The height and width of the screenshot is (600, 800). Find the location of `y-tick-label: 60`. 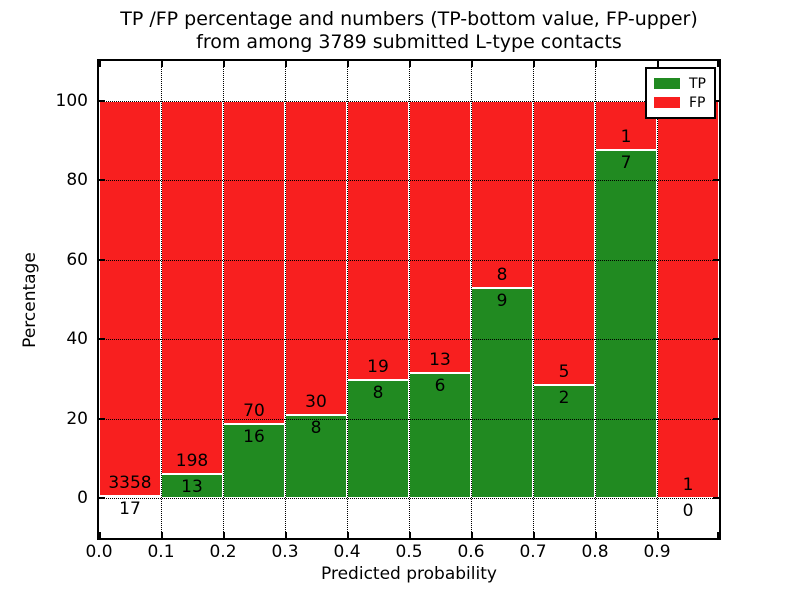

y-tick-label: 60 is located at coordinates (77, 259).